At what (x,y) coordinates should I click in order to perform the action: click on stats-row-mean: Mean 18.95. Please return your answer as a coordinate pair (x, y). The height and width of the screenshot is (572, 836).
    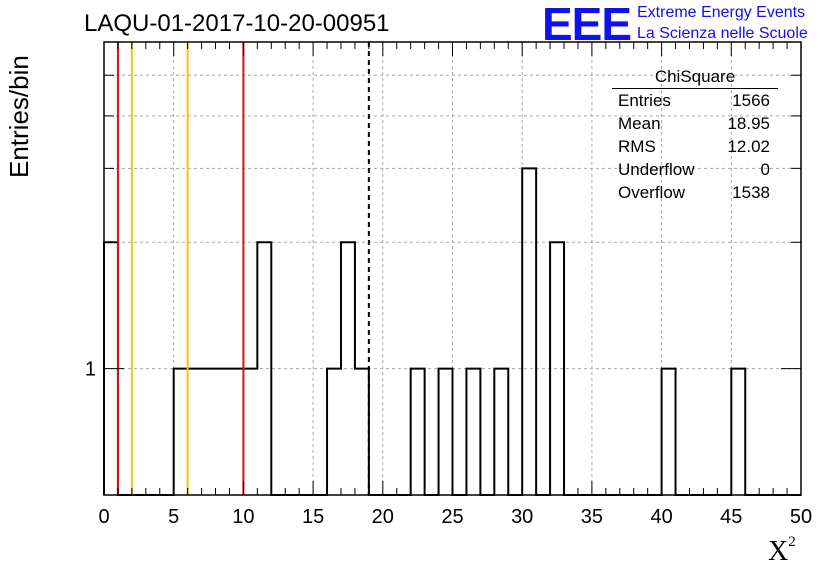
    Looking at the image, I should click on (695, 125).